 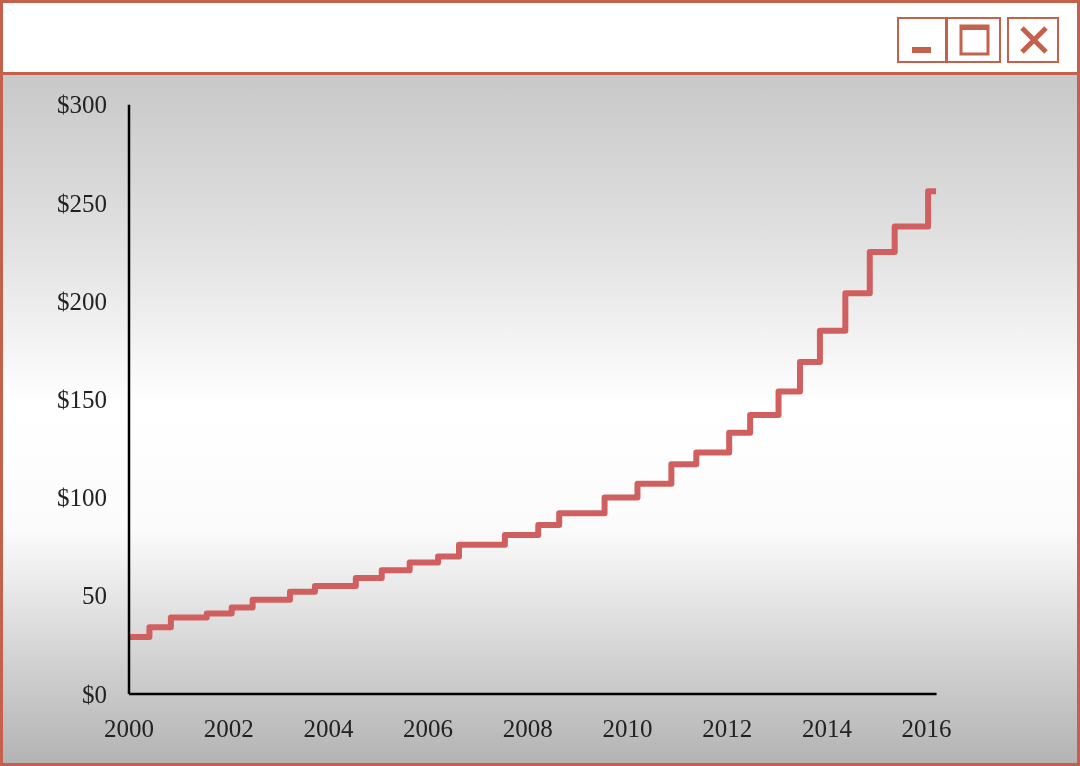 I want to click on x-tick-label: 2004, so click(x=328, y=728).